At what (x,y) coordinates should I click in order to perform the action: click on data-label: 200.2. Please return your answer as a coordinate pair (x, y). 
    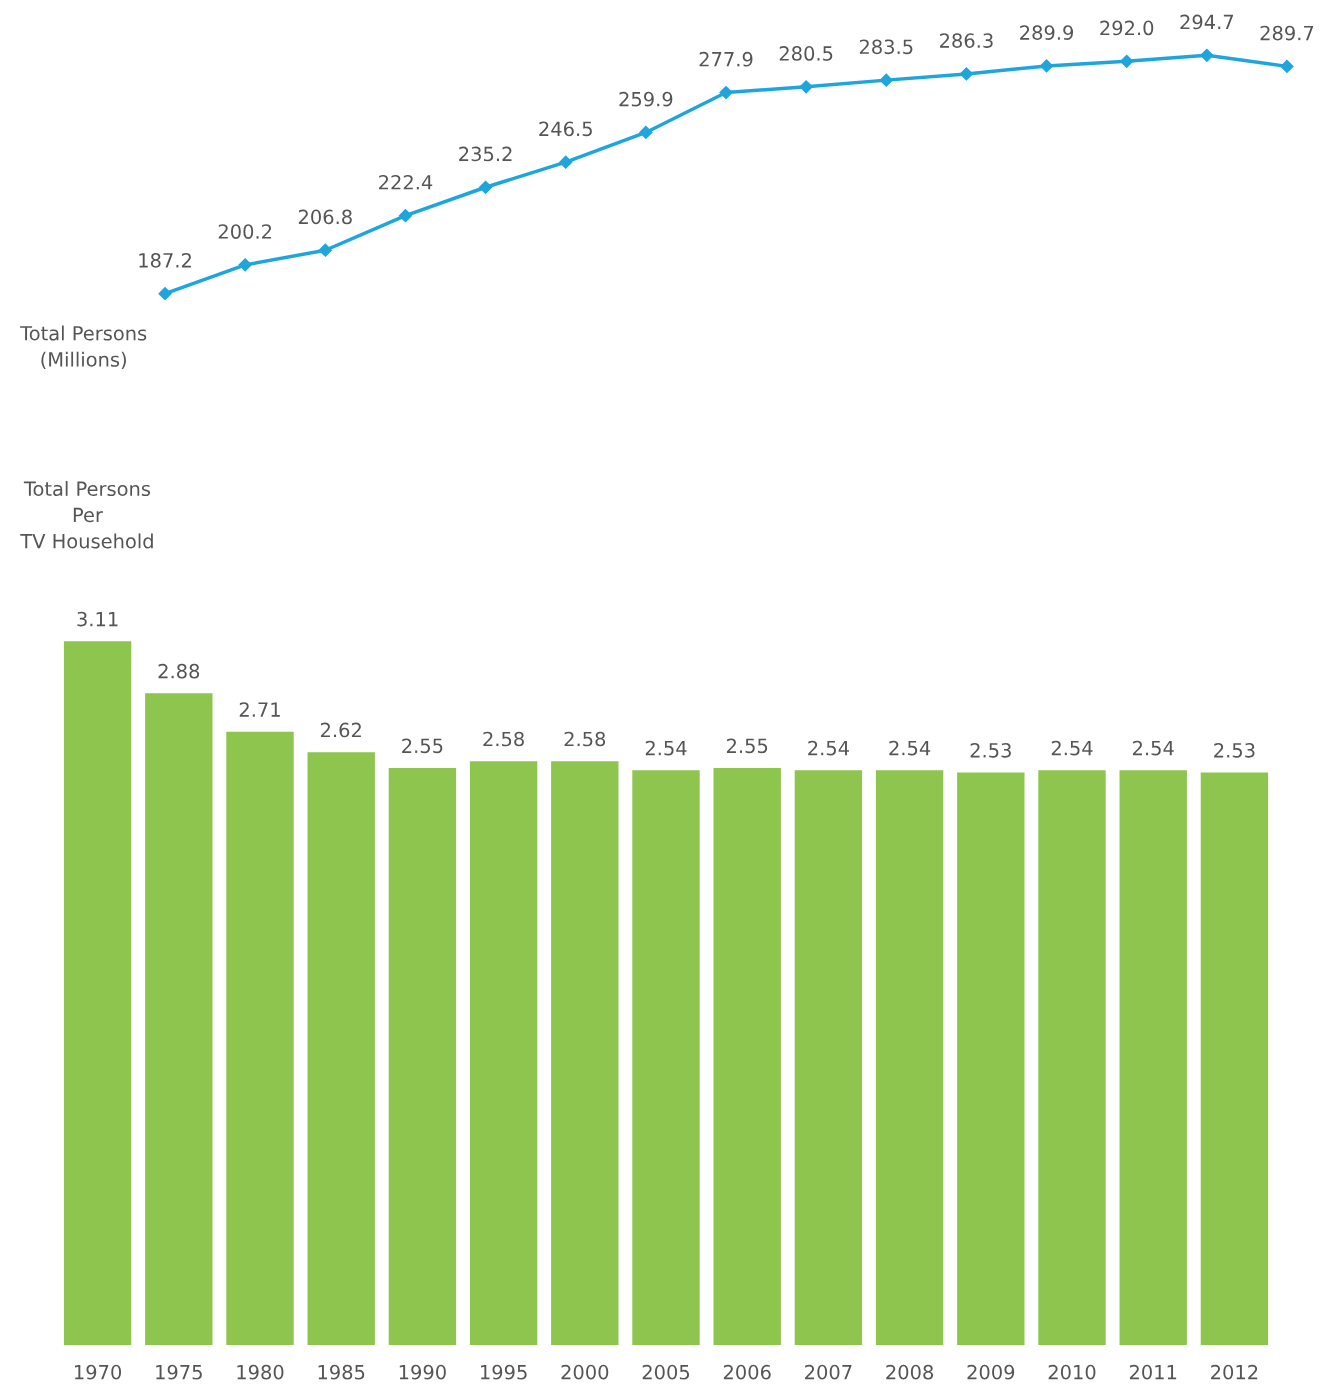
    Looking at the image, I should click on (245, 231).